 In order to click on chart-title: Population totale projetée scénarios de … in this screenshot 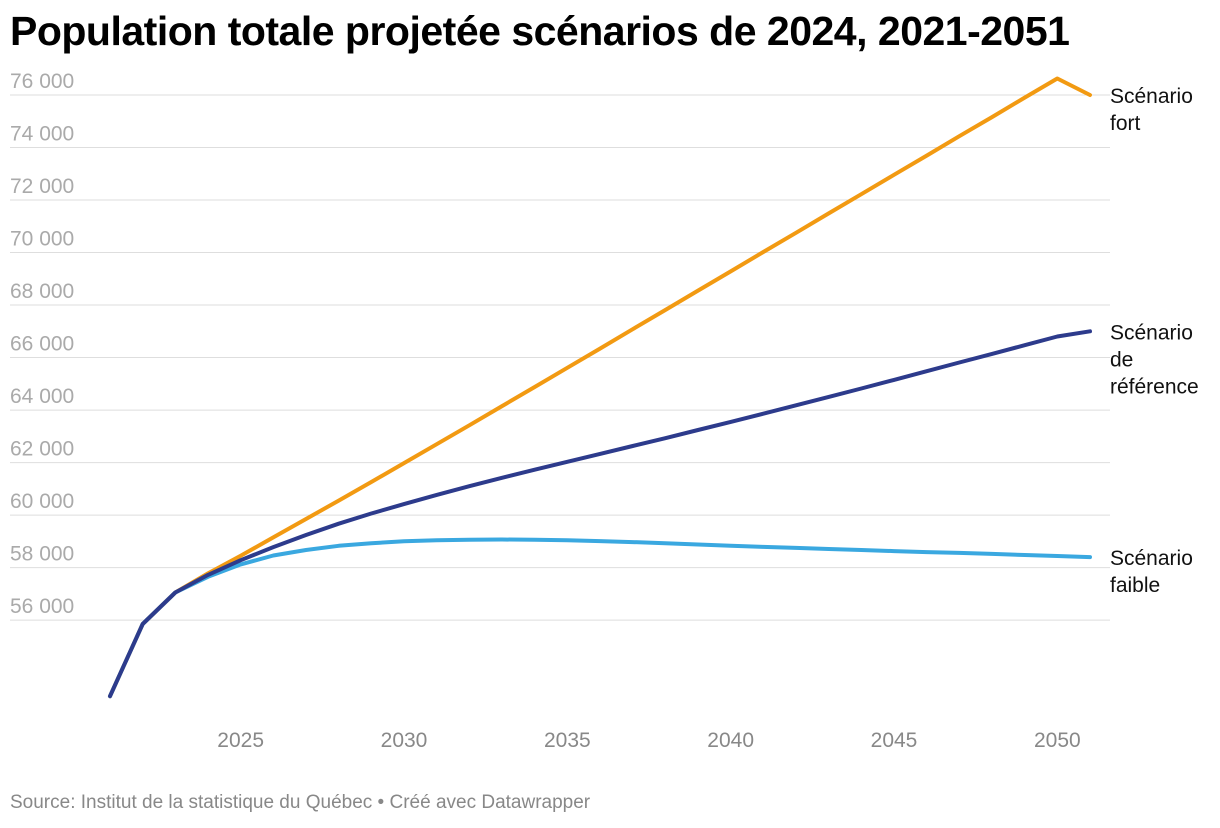, I will do `click(540, 31)`.